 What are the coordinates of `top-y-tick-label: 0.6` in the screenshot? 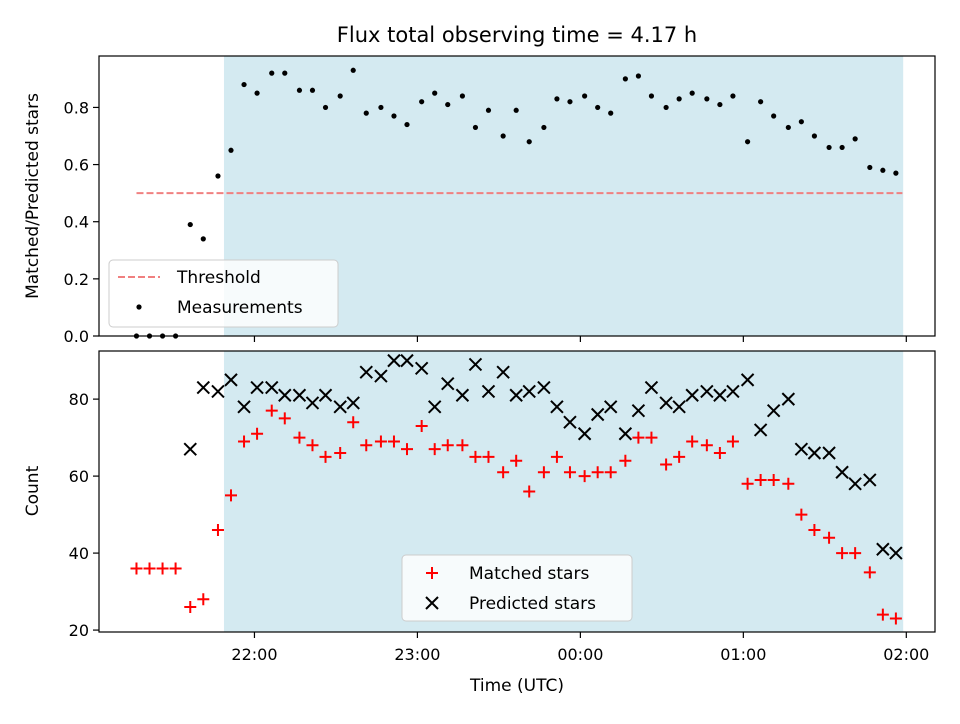 It's located at (76, 165).